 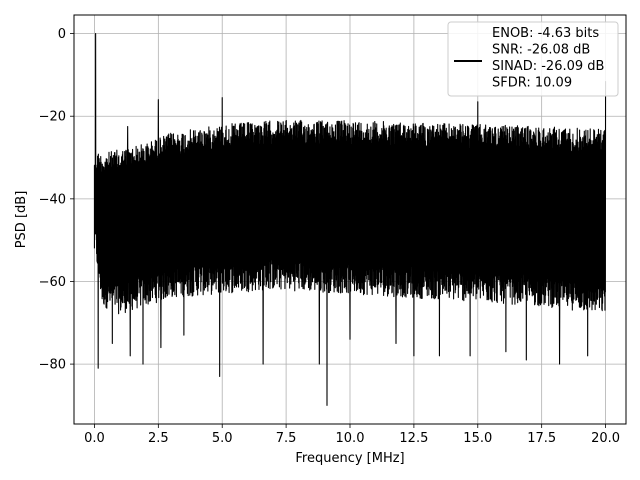 What do you see at coordinates (52, 117) in the screenshot?
I see `y-tick-label: −20` at bounding box center [52, 117].